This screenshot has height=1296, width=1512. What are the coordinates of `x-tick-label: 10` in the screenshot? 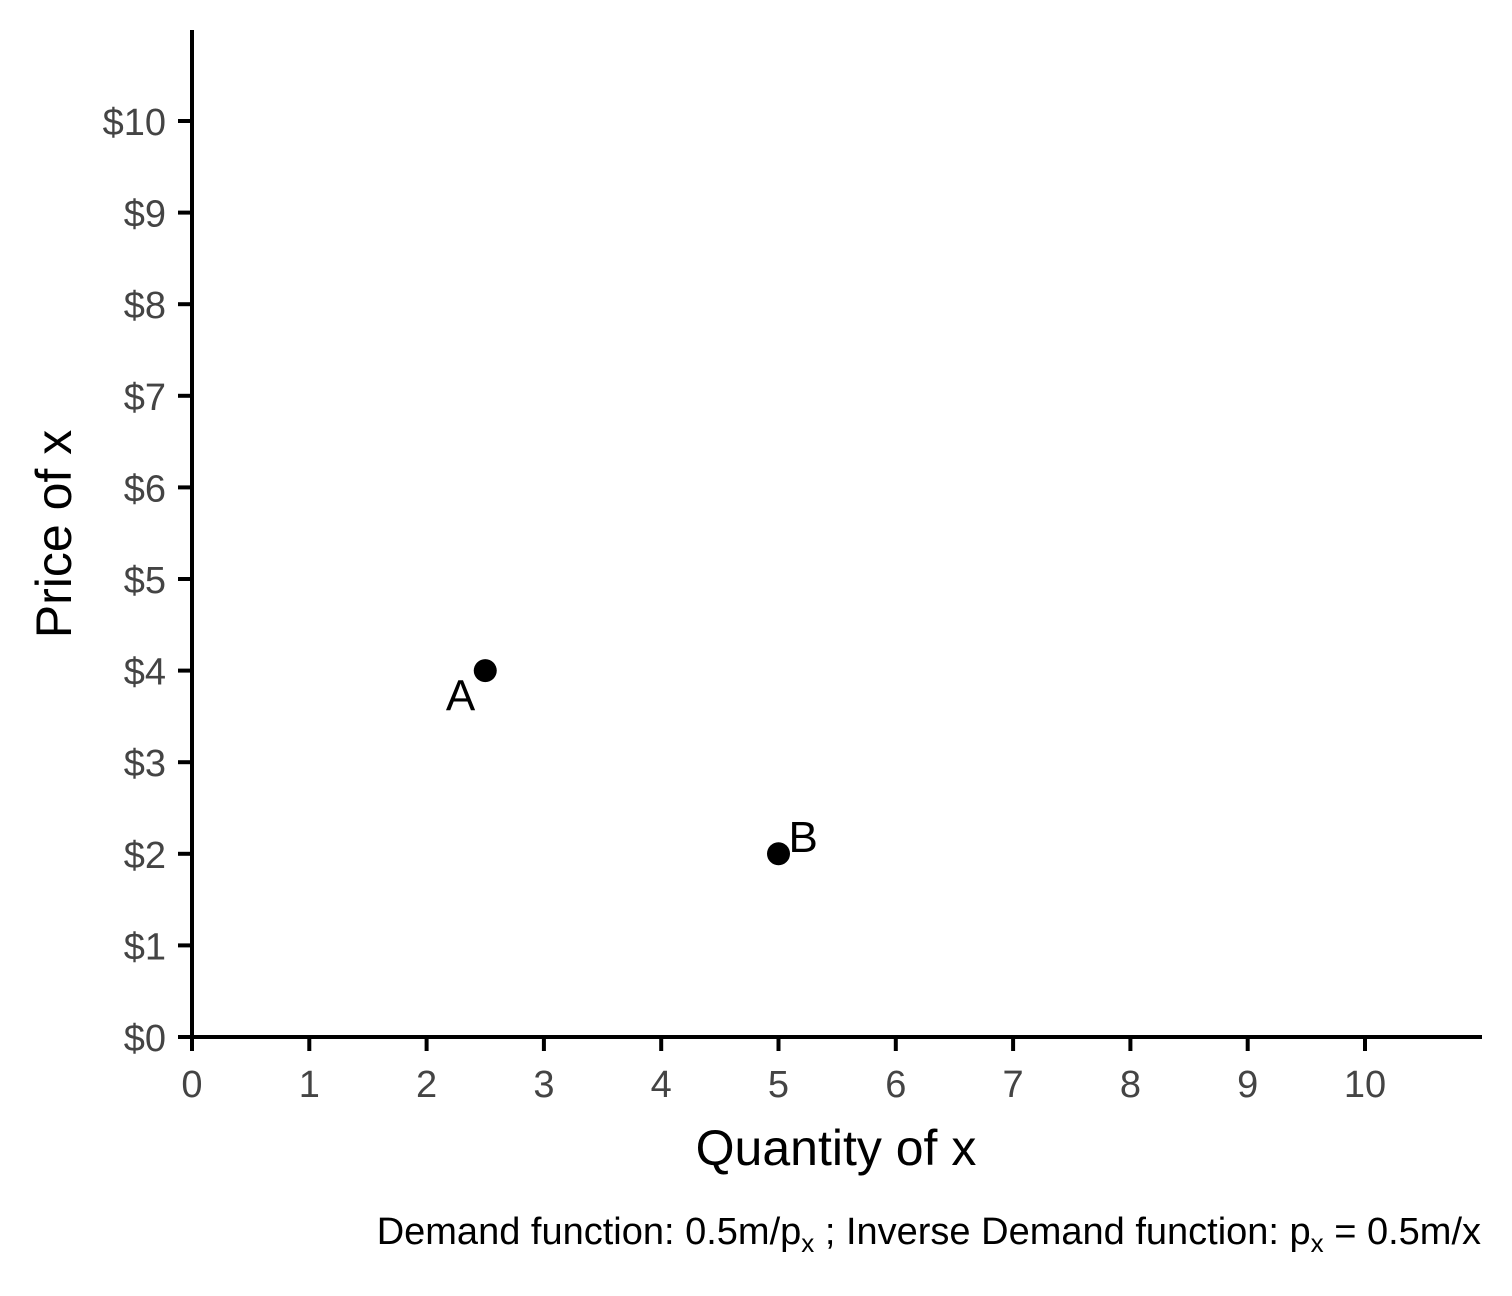 It's located at (1365, 1085).